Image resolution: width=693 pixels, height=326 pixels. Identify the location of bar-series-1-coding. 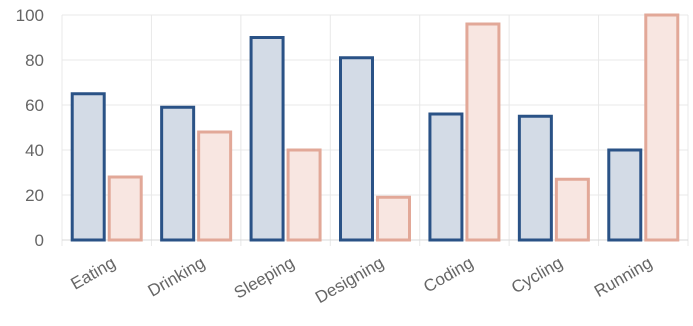
(446, 177).